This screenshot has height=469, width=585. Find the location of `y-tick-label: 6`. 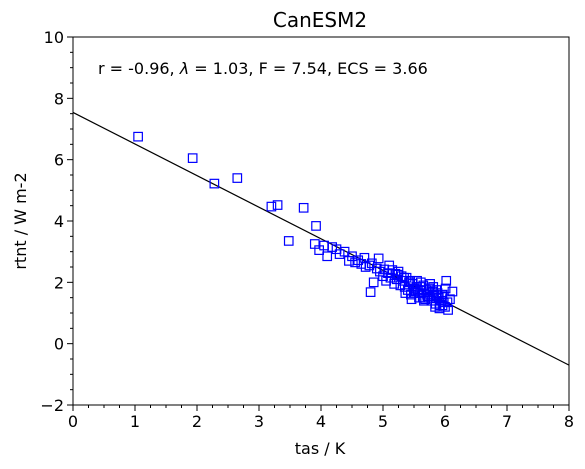

y-tick-label: 6 is located at coordinates (59, 160).